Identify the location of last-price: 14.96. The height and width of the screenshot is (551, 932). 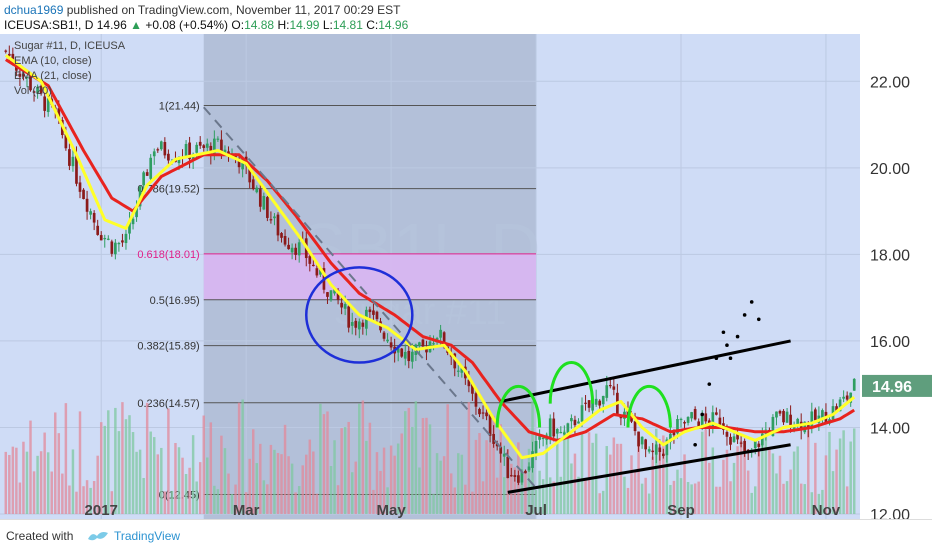
(111, 25).